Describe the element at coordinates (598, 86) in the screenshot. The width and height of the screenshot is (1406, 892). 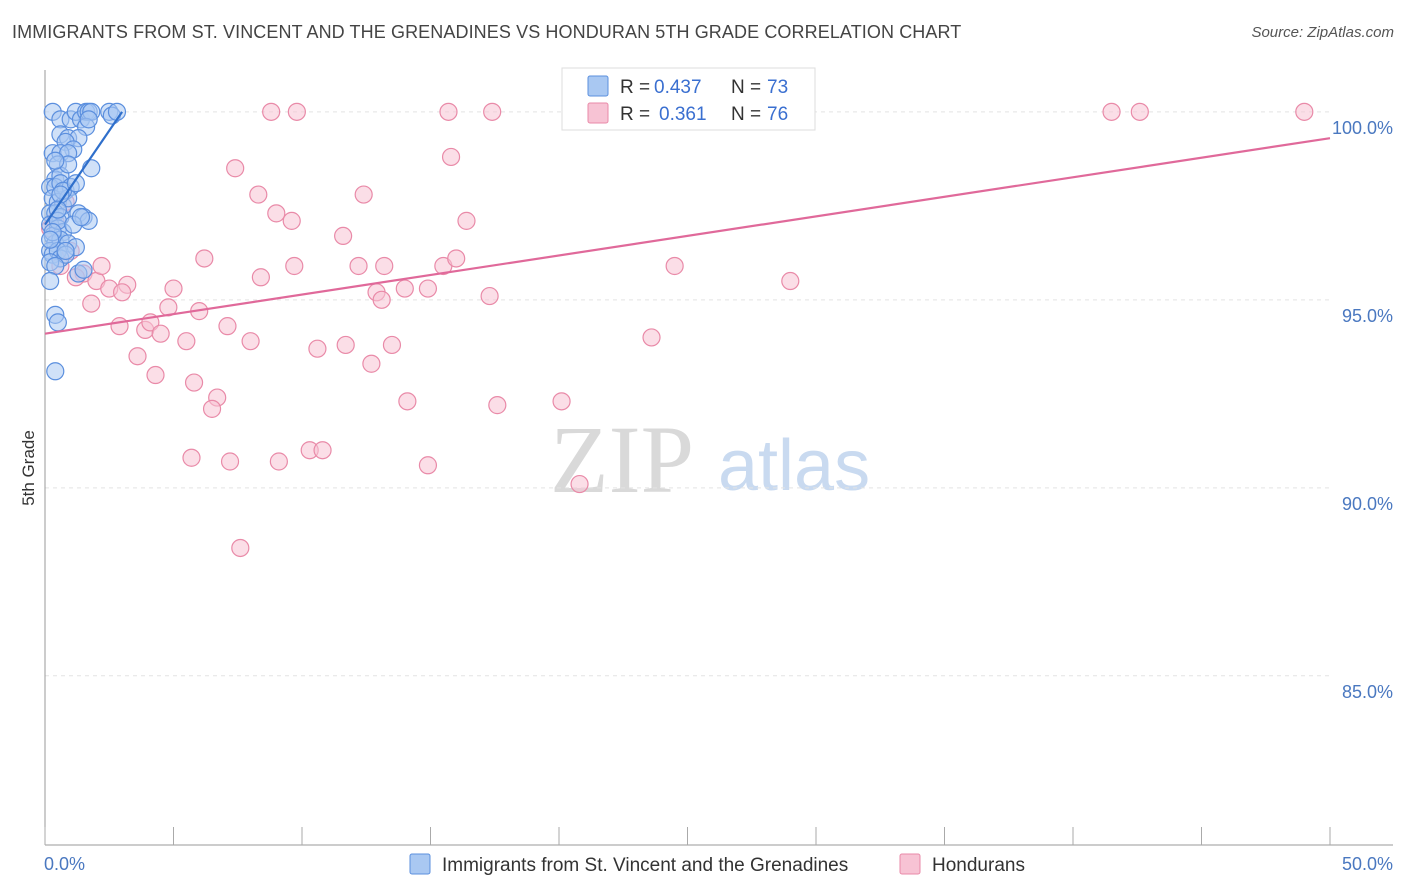
I see `legend-swatch-blue` at that location.